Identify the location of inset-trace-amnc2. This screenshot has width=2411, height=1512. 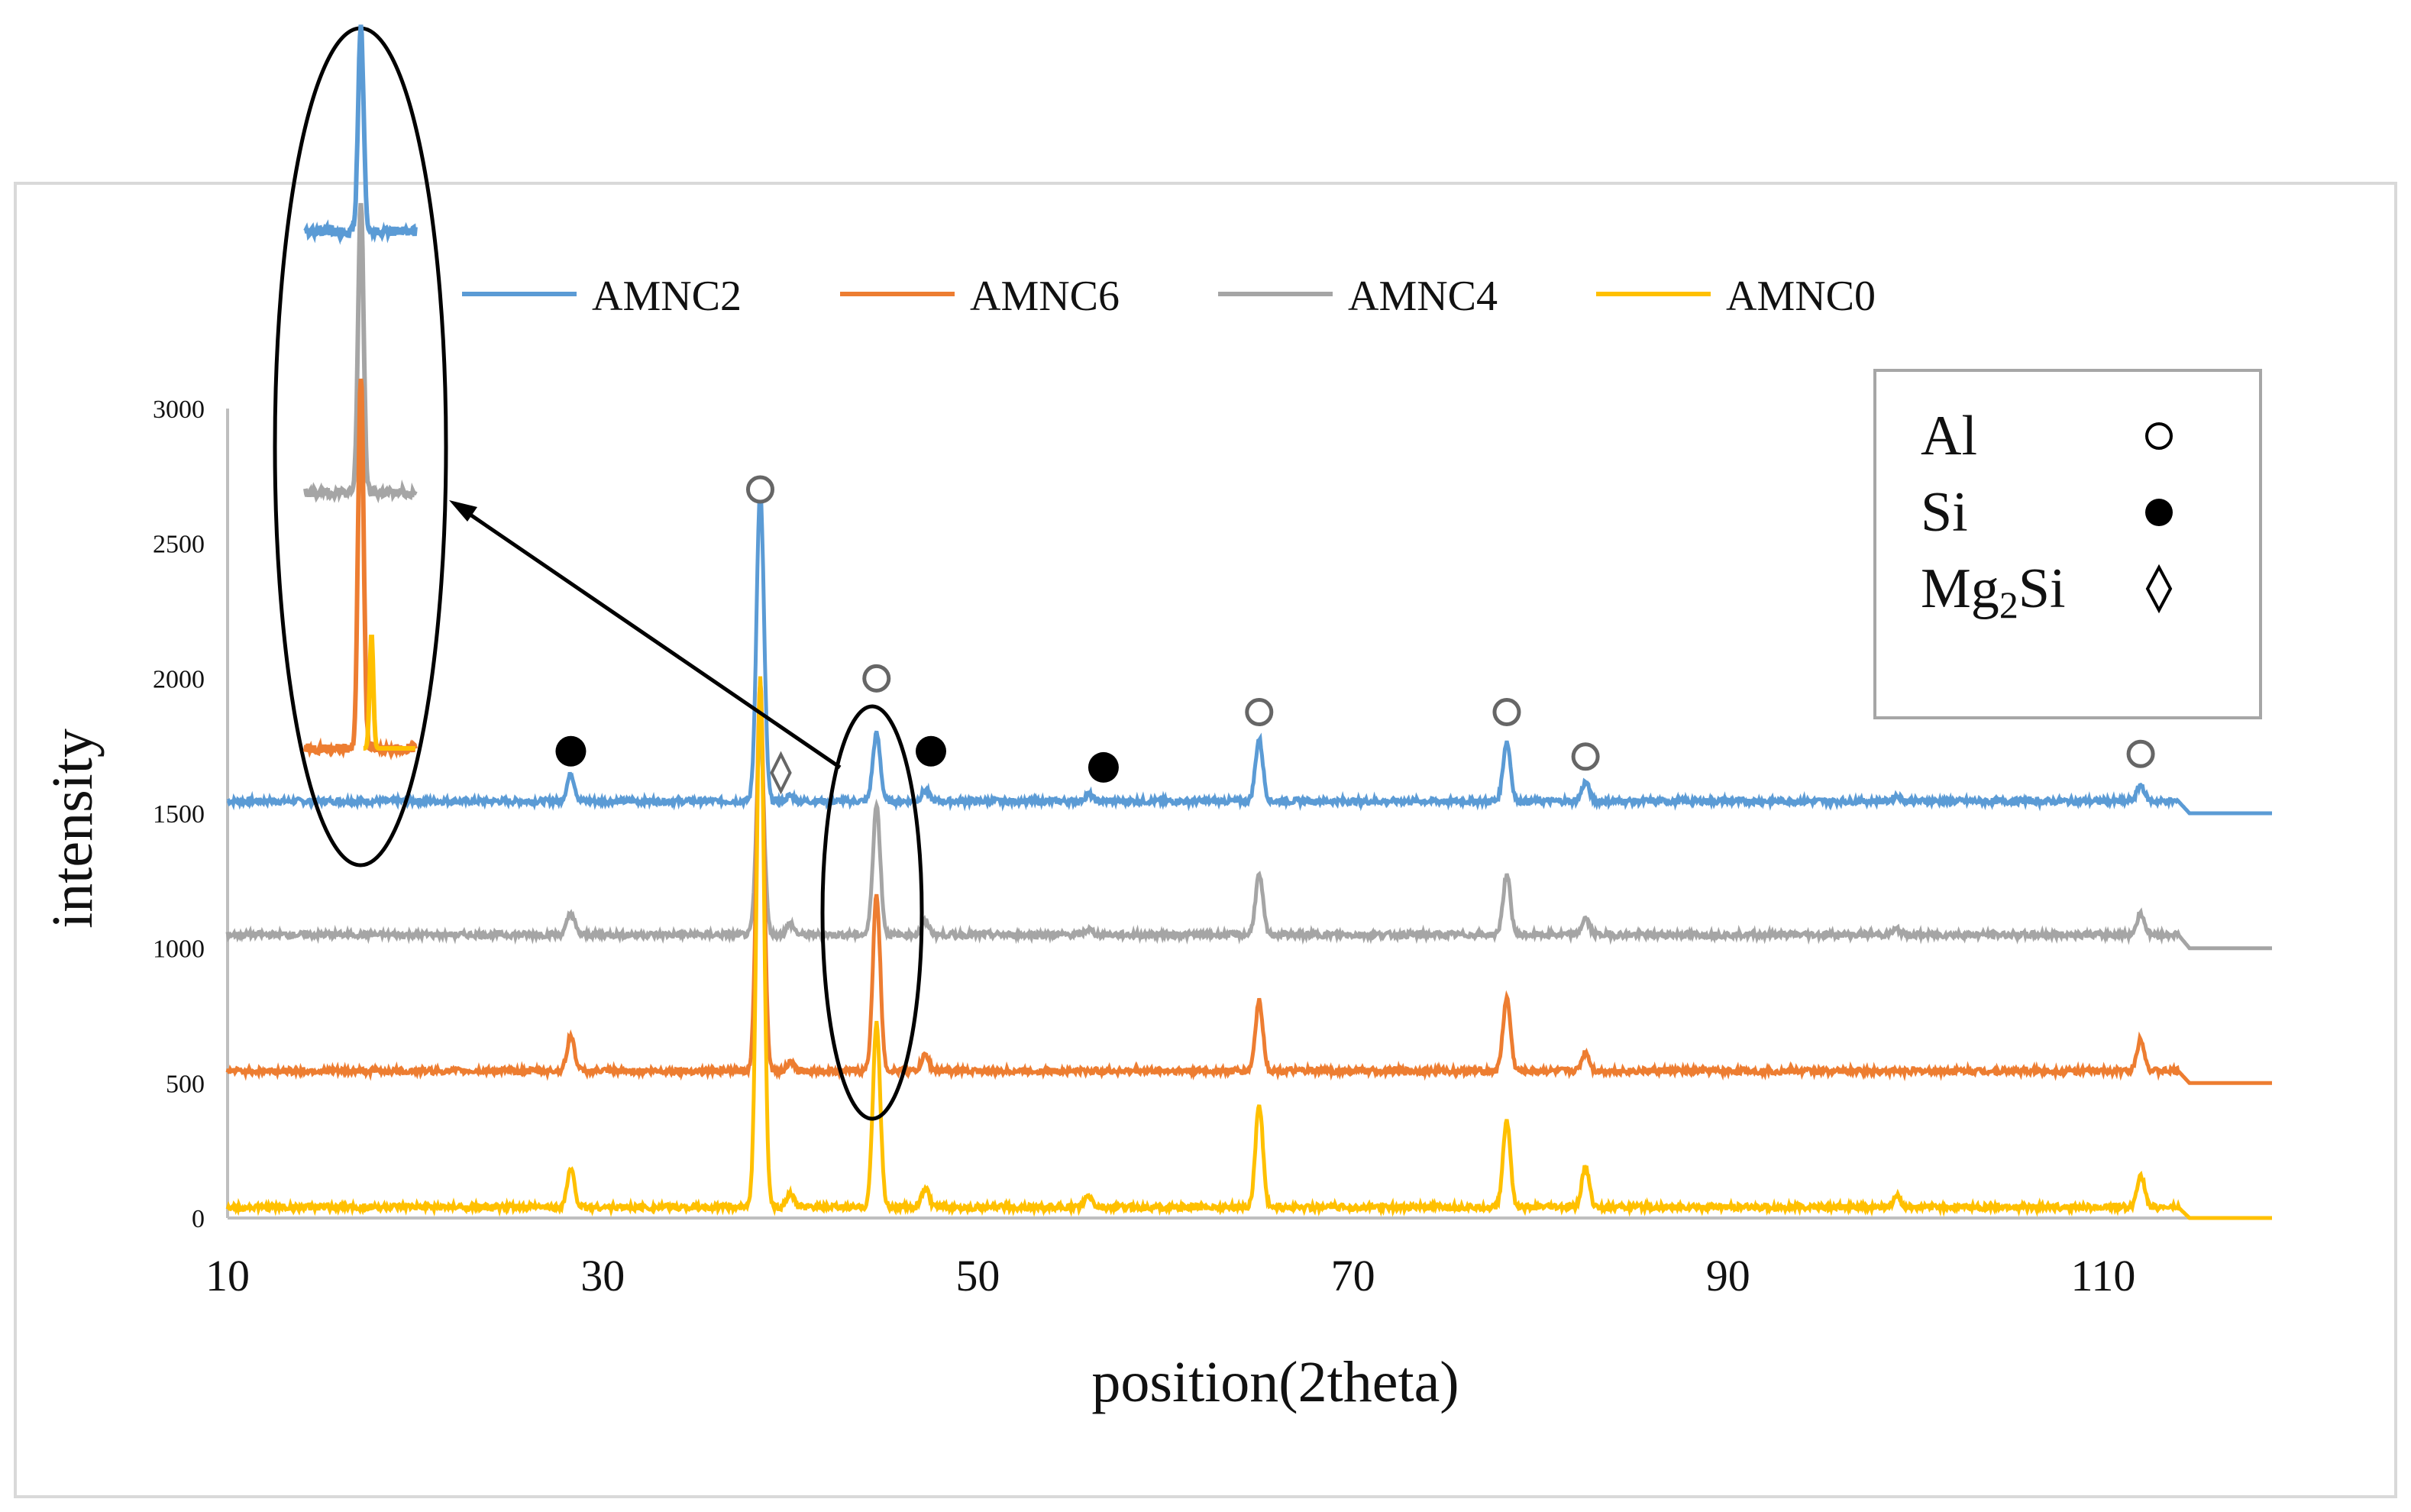
(360, 134).